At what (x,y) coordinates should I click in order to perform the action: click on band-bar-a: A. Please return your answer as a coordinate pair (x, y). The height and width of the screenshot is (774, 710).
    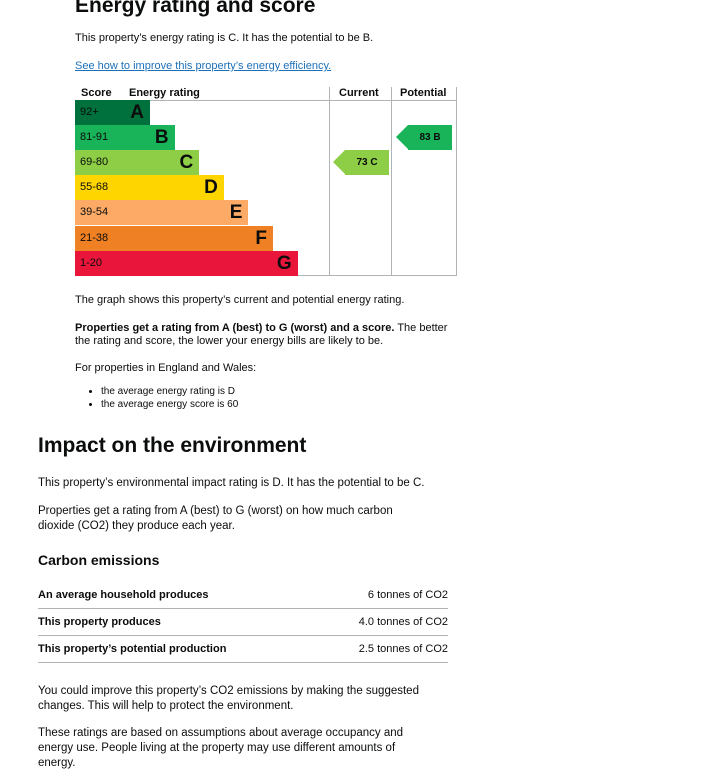
    Looking at the image, I should click on (135, 112).